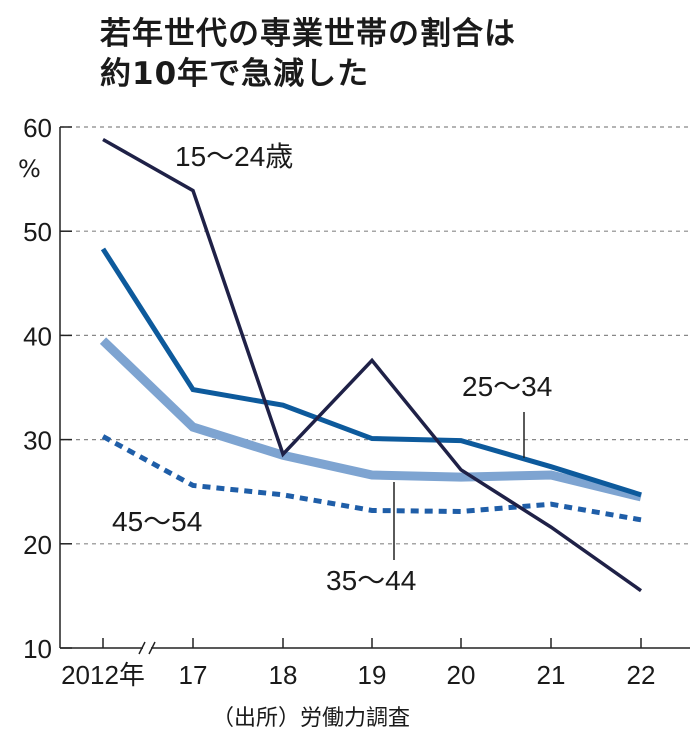 The image size is (696, 743). I want to click on x-tick-label: 20, so click(461, 675).